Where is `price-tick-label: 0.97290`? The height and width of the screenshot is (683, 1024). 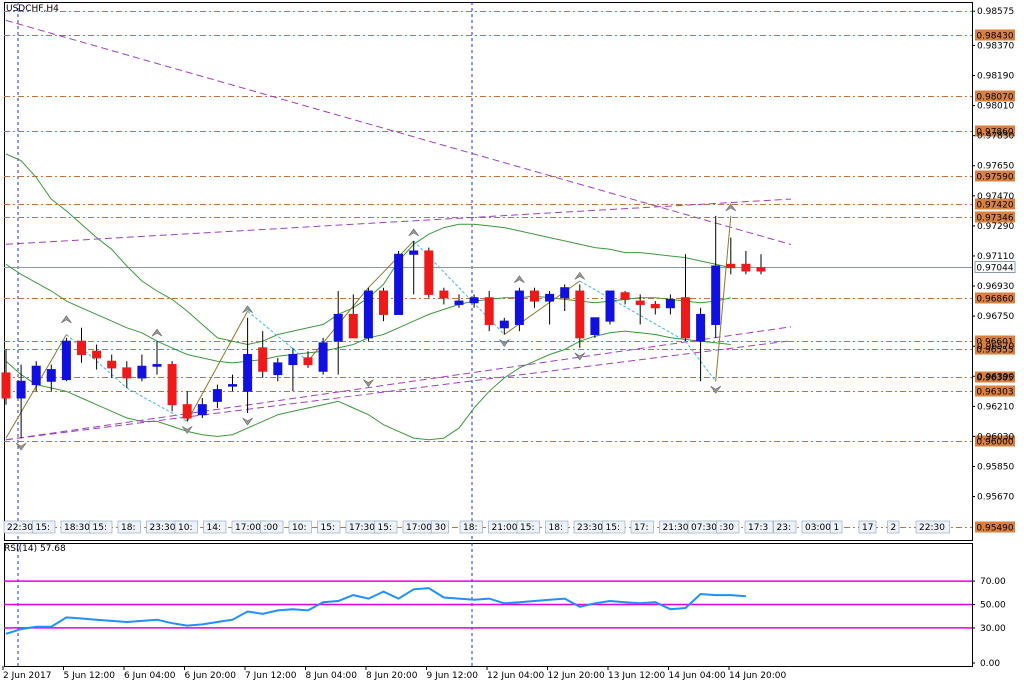 price-tick-label: 0.97290 is located at coordinates (995, 227).